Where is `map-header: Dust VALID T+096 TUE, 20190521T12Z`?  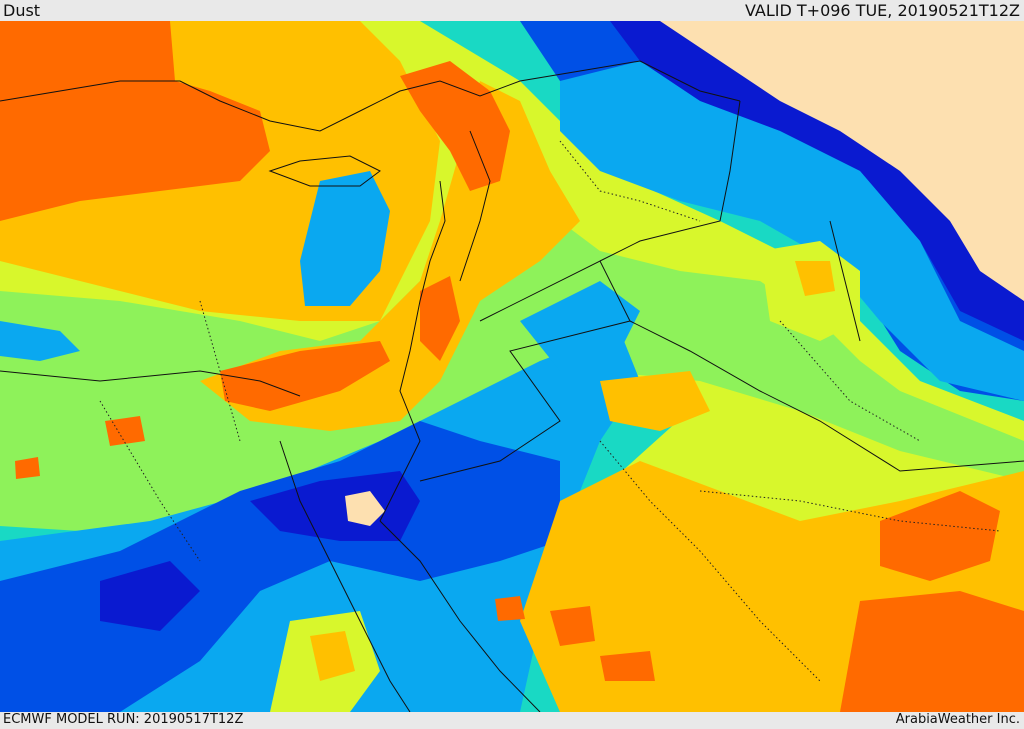
map-header: Dust VALID T+096 TUE, 20190521T12Z is located at coordinates (512, 10).